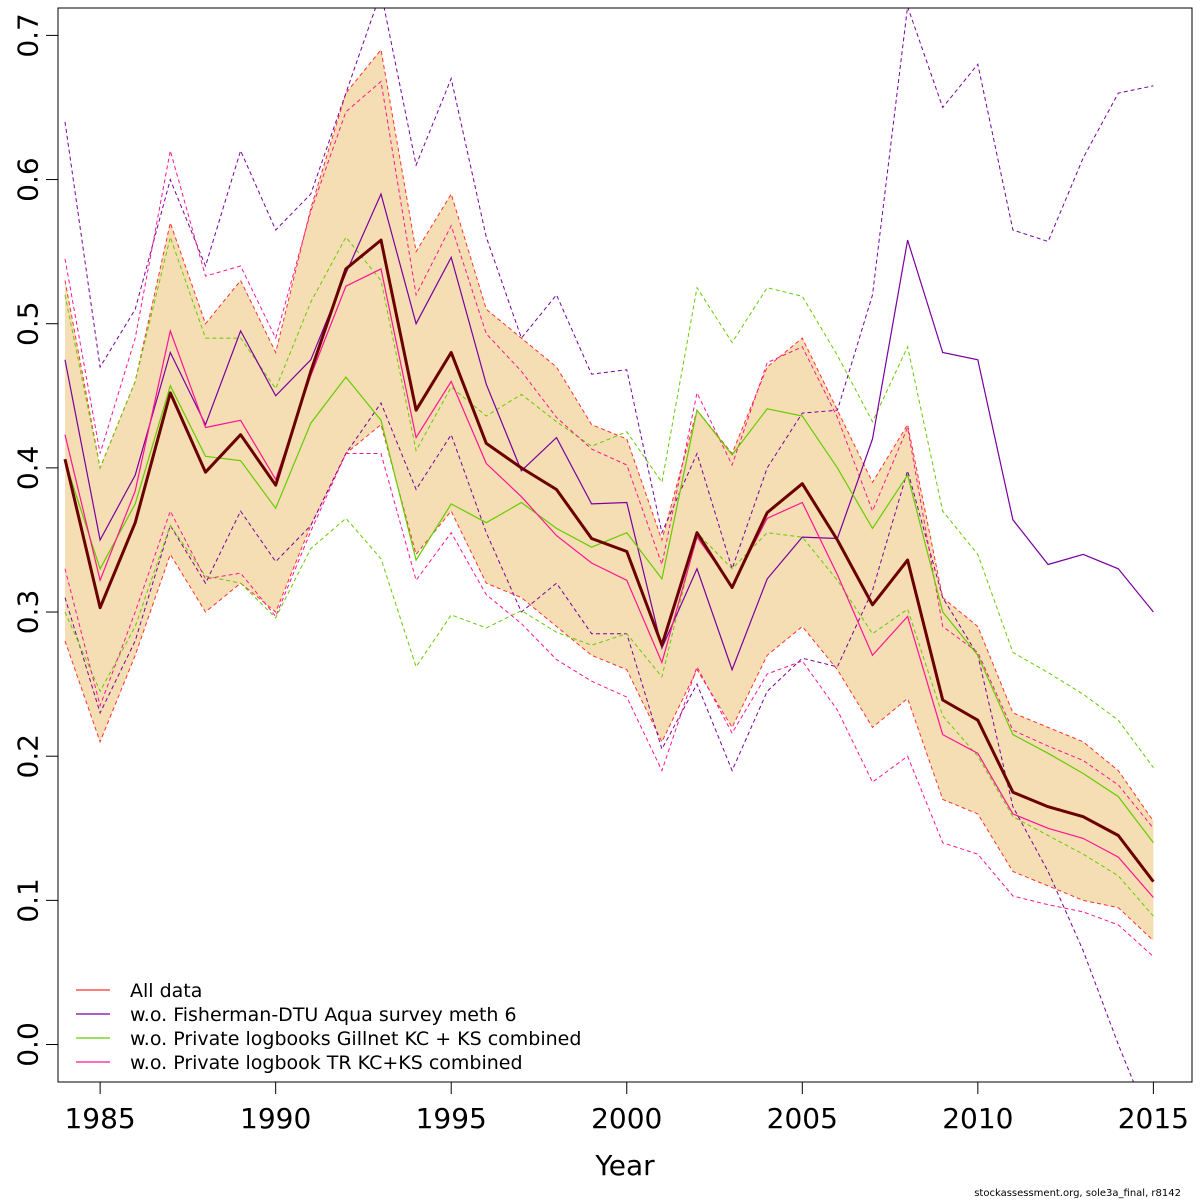 Image resolution: width=1200 pixels, height=1200 pixels. Describe the element at coordinates (99, 1118) in the screenshot. I see `x-tick-label: 1985` at that location.